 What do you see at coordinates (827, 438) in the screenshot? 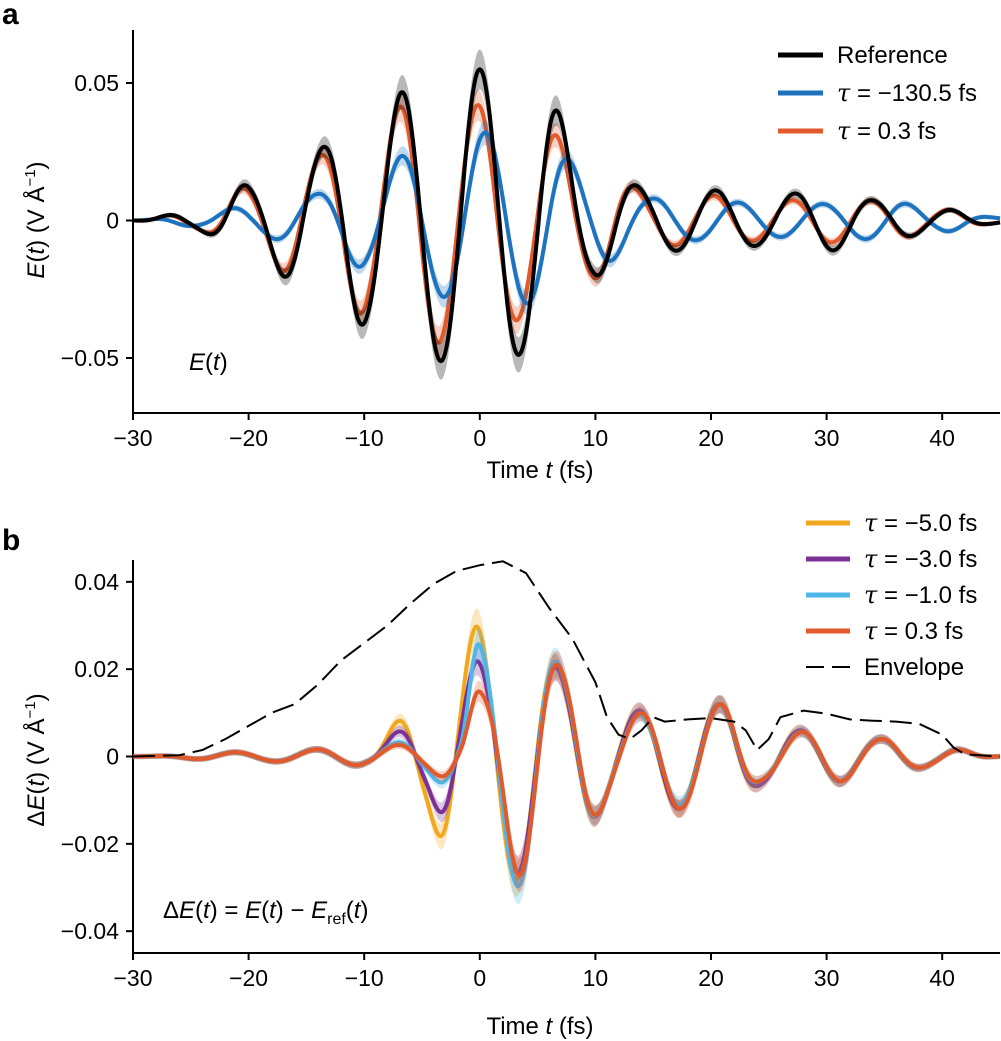
I see `panel-a-x-tick-label: 30` at bounding box center [827, 438].